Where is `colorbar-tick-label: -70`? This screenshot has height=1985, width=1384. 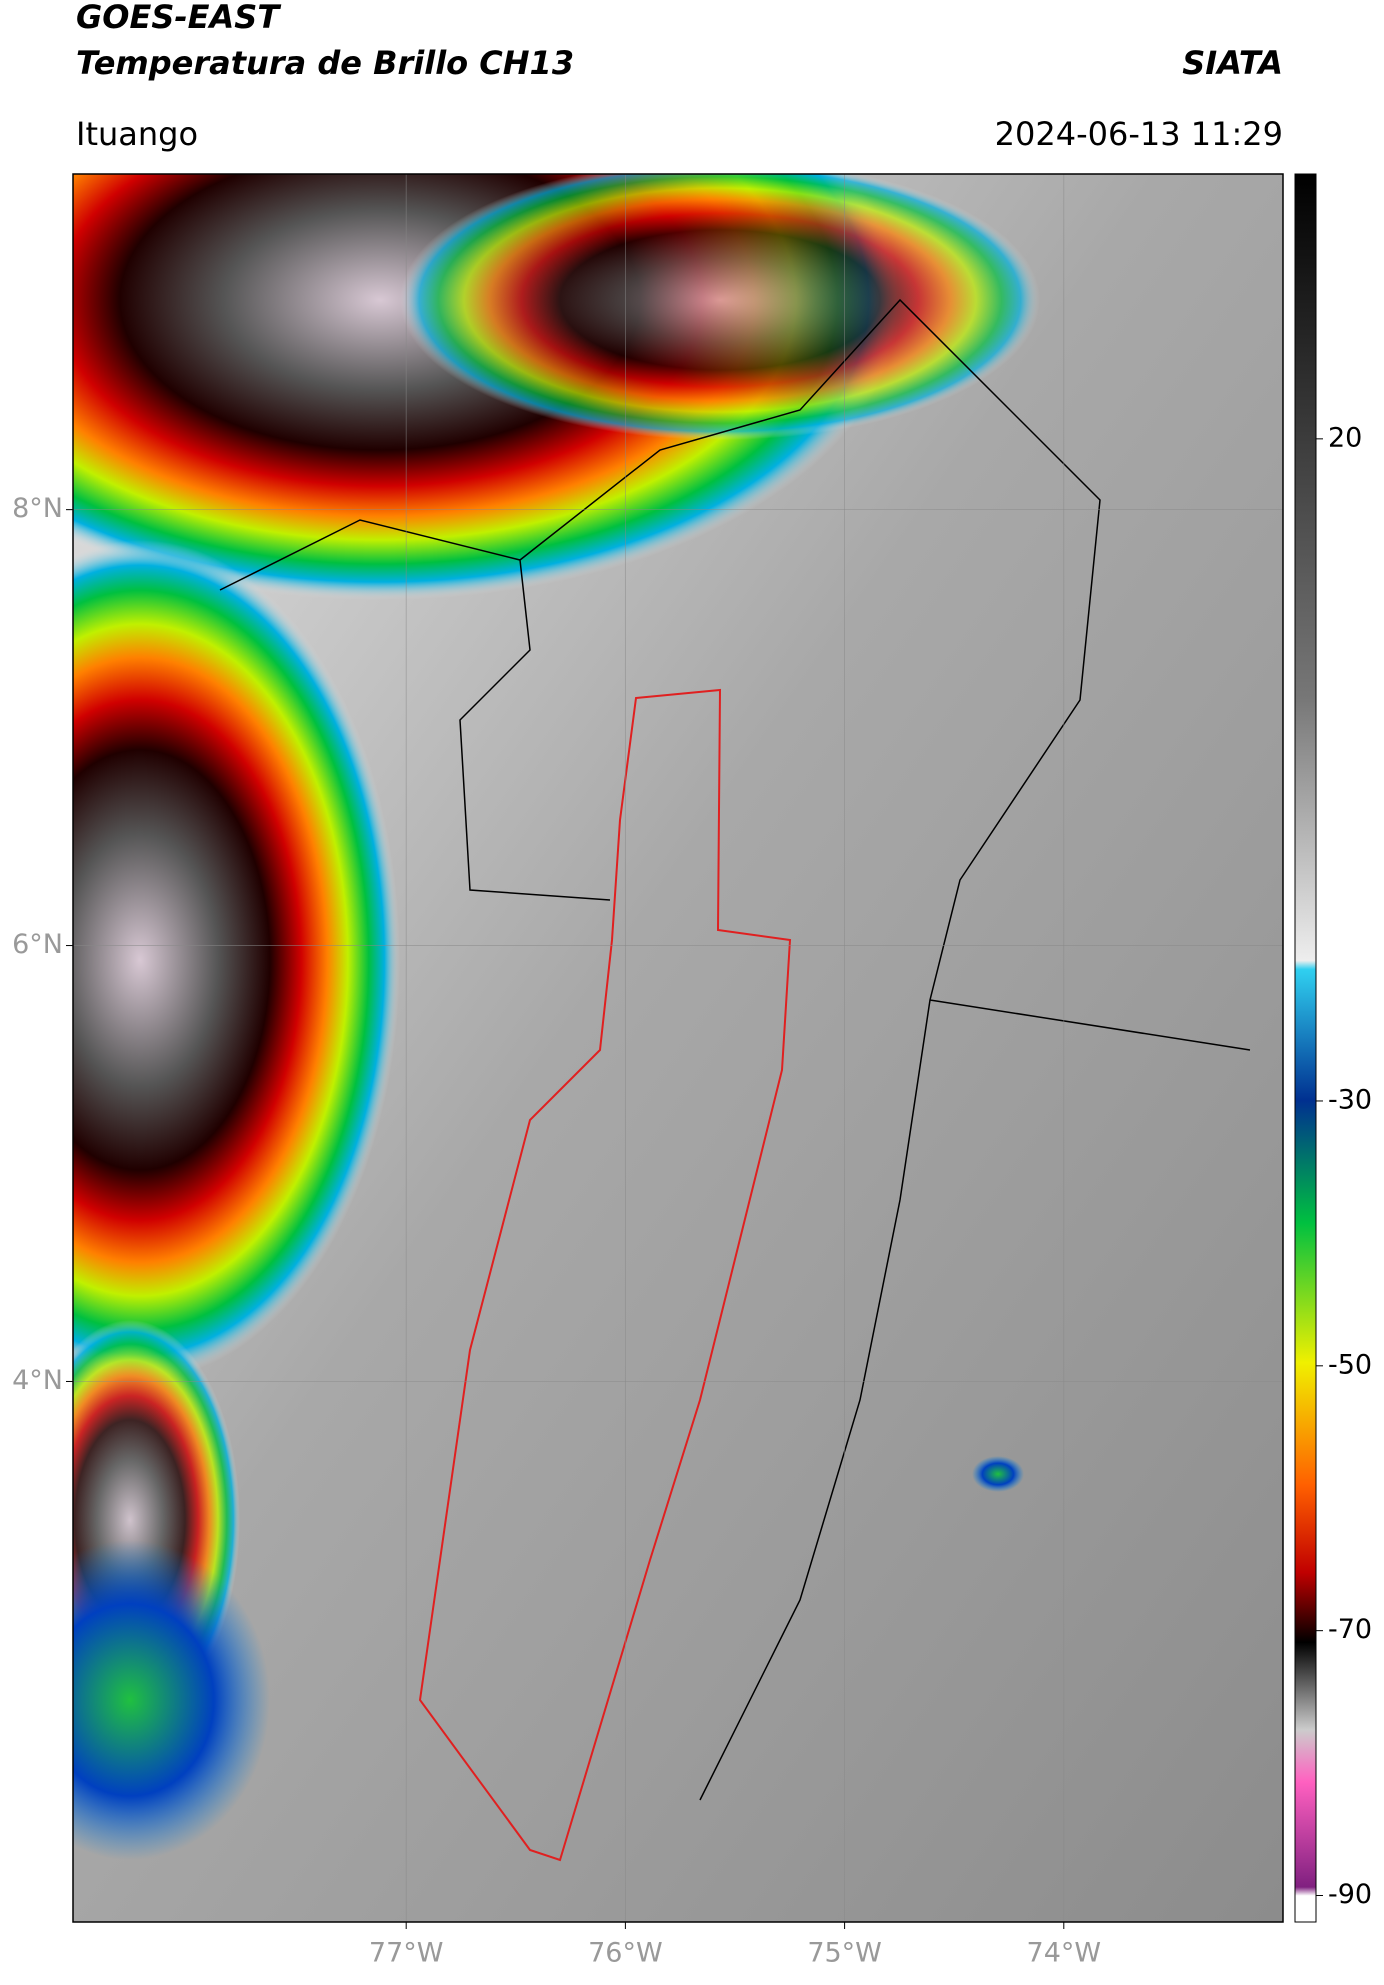 colorbar-tick-label: -70 is located at coordinates (1350, 1629).